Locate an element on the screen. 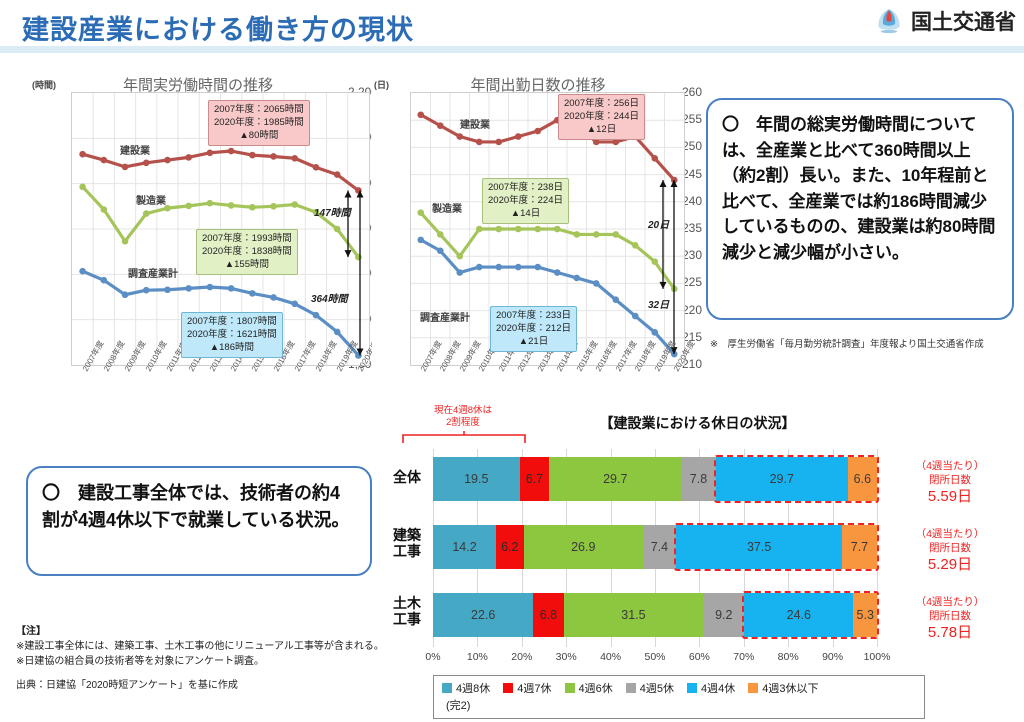 The width and height of the screenshot is (1024, 722). chart1-callout-allindustry: 2007年度：1807時間 2020年度：1621時間 ▲186時間 is located at coordinates (232, 335).